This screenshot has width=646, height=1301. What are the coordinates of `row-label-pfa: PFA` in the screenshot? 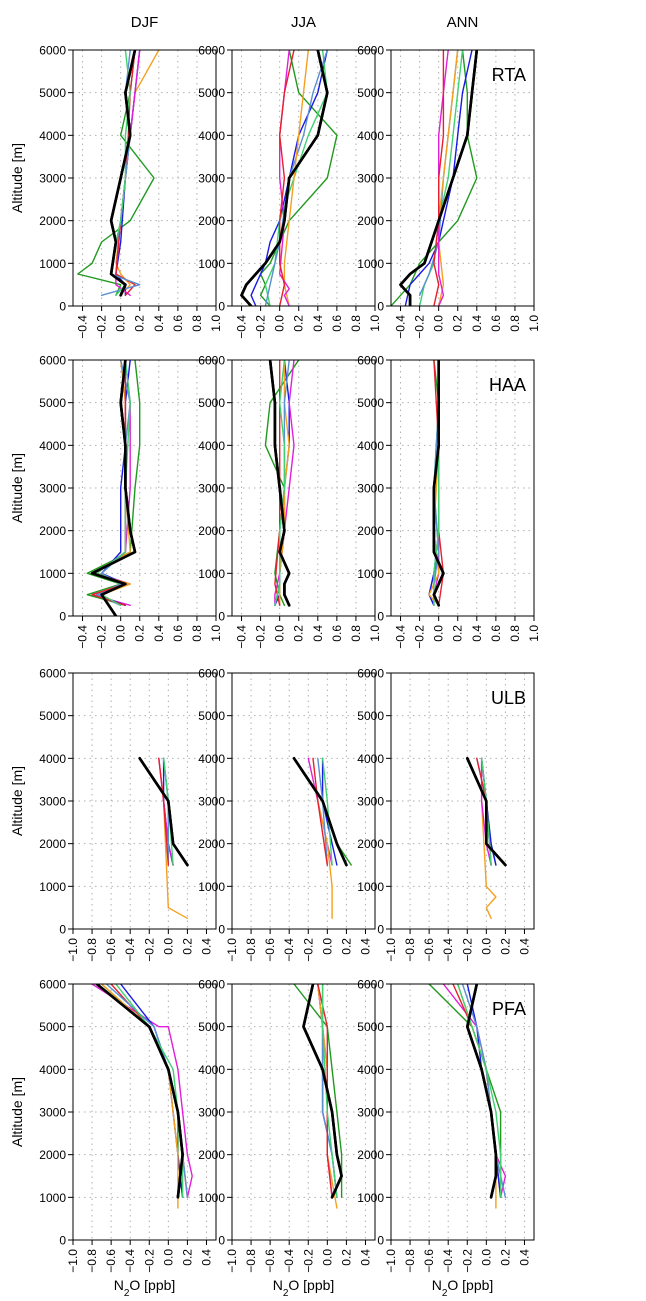 It's located at (509, 1009).